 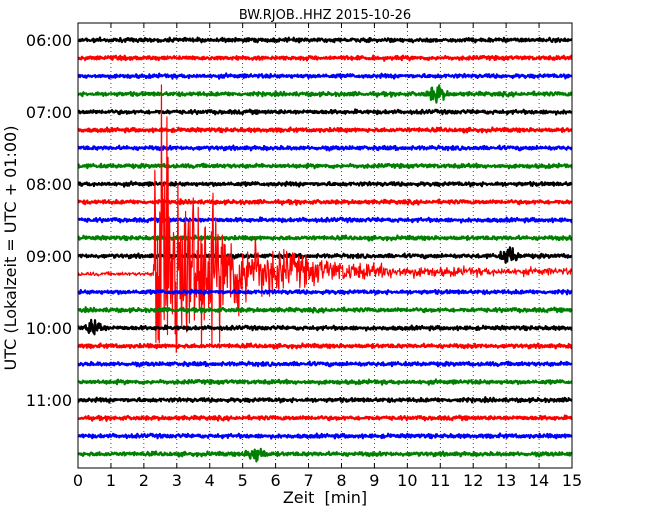 What do you see at coordinates (10, 248) in the screenshot?
I see `y-axis-title: UTC (Lokalzeit = UTC + 01:00)` at bounding box center [10, 248].